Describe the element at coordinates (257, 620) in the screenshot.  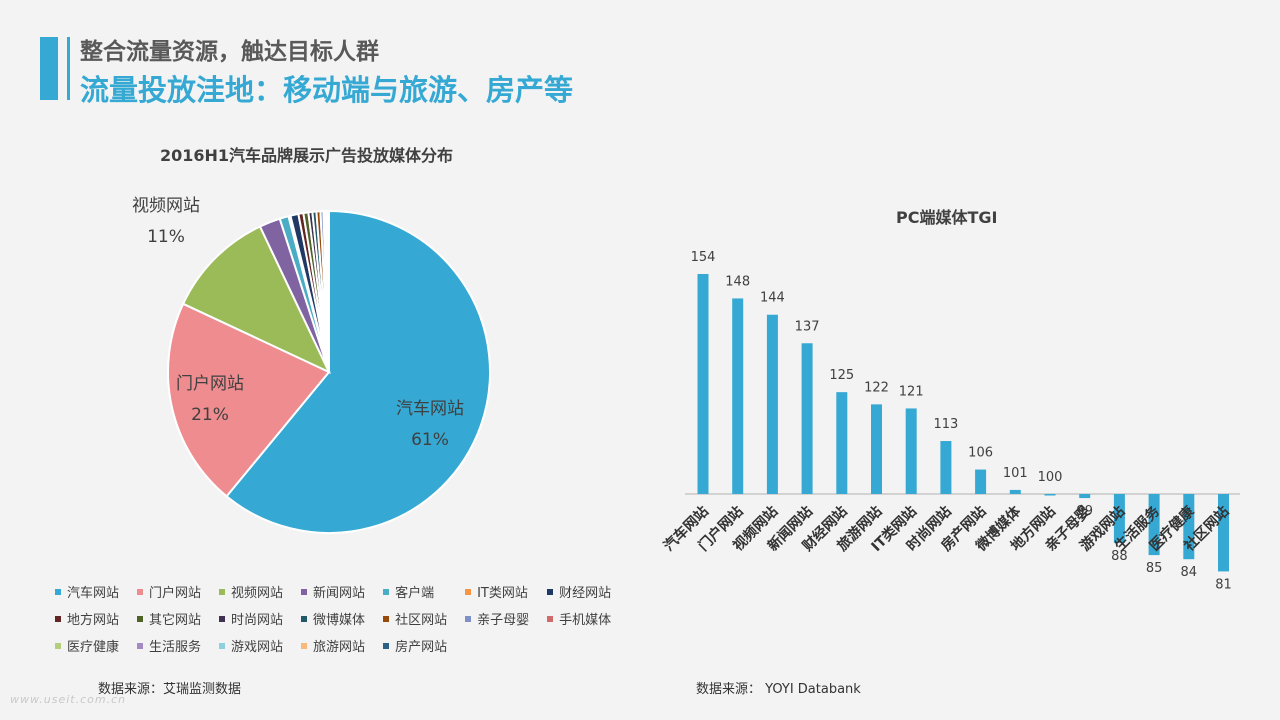
I see `legend-label: 时尚网站` at that location.